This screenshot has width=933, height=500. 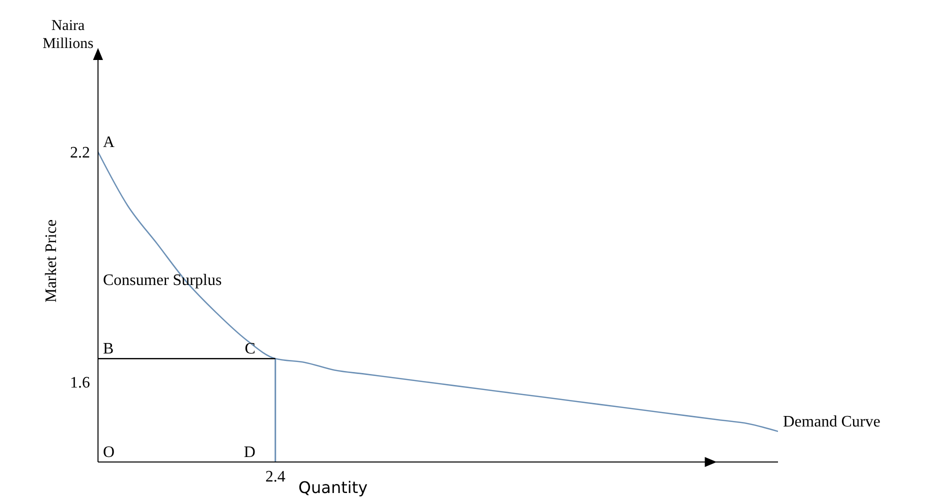 What do you see at coordinates (51, 261) in the screenshot?
I see `y-axis-title: Market Price` at bounding box center [51, 261].